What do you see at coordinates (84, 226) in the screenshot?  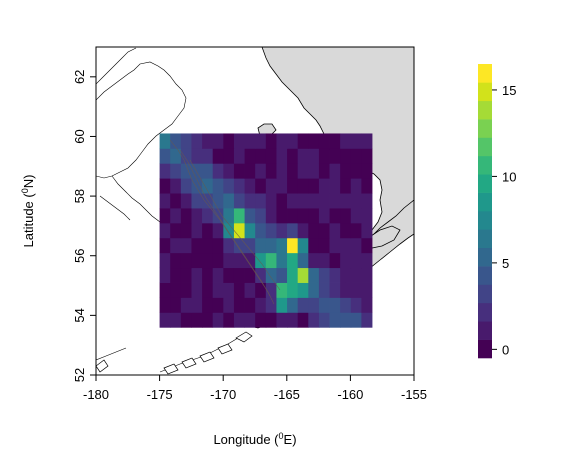 I see `y-axis: 52 54 56 58 60 62` at bounding box center [84, 226].